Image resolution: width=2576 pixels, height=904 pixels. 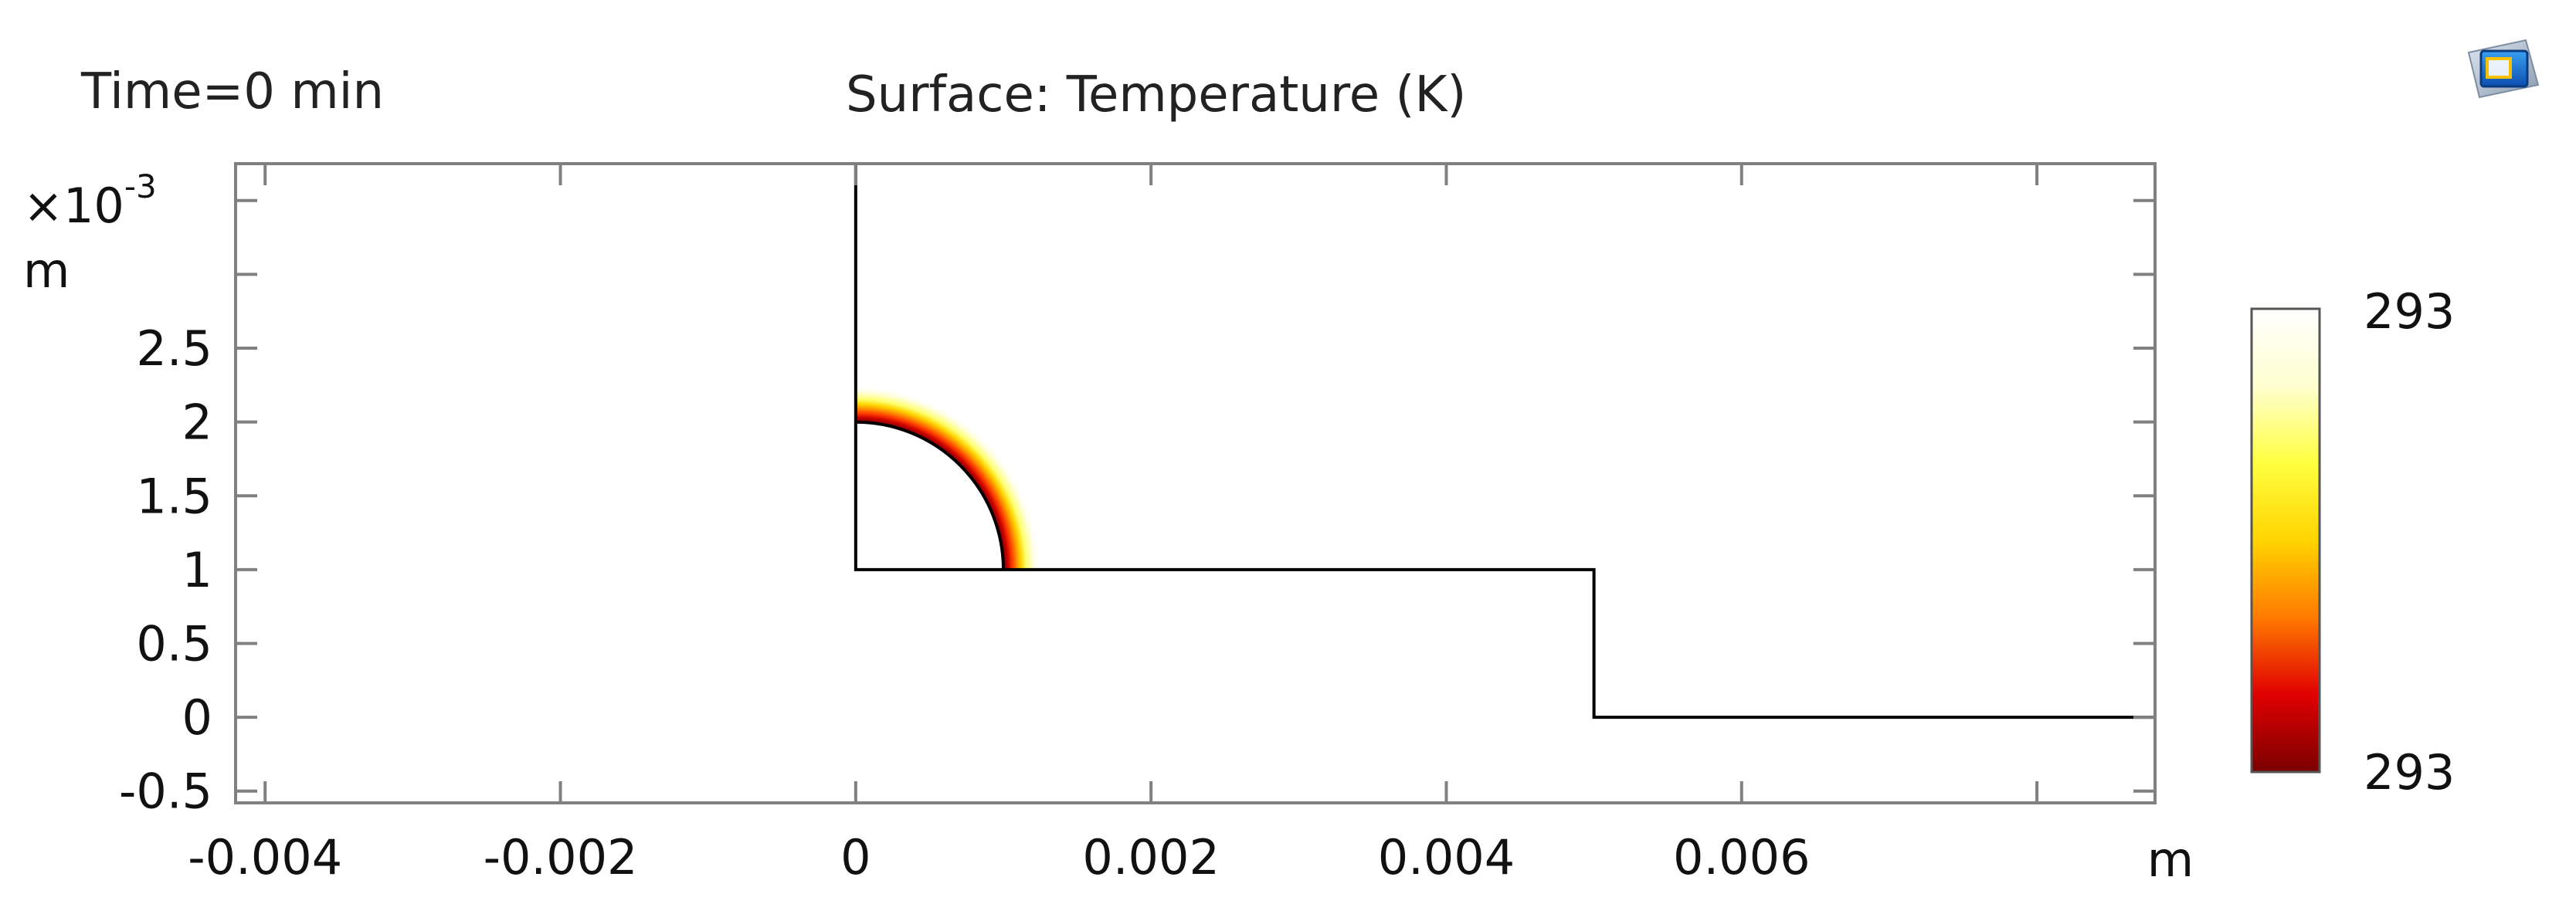 What do you see at coordinates (2170, 859) in the screenshot?
I see `x-axis-label: m` at bounding box center [2170, 859].